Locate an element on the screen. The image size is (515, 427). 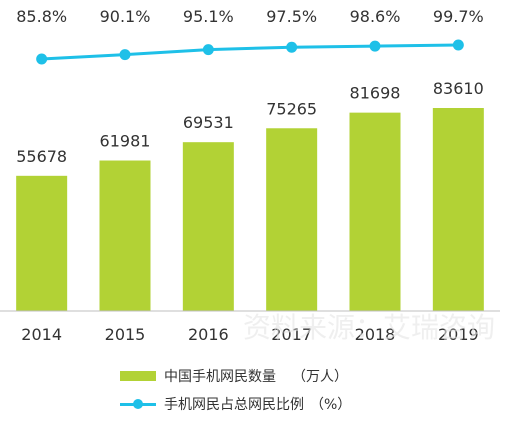
legend-line: 手机网民占总网民比例 （%） is located at coordinates (235, 404).